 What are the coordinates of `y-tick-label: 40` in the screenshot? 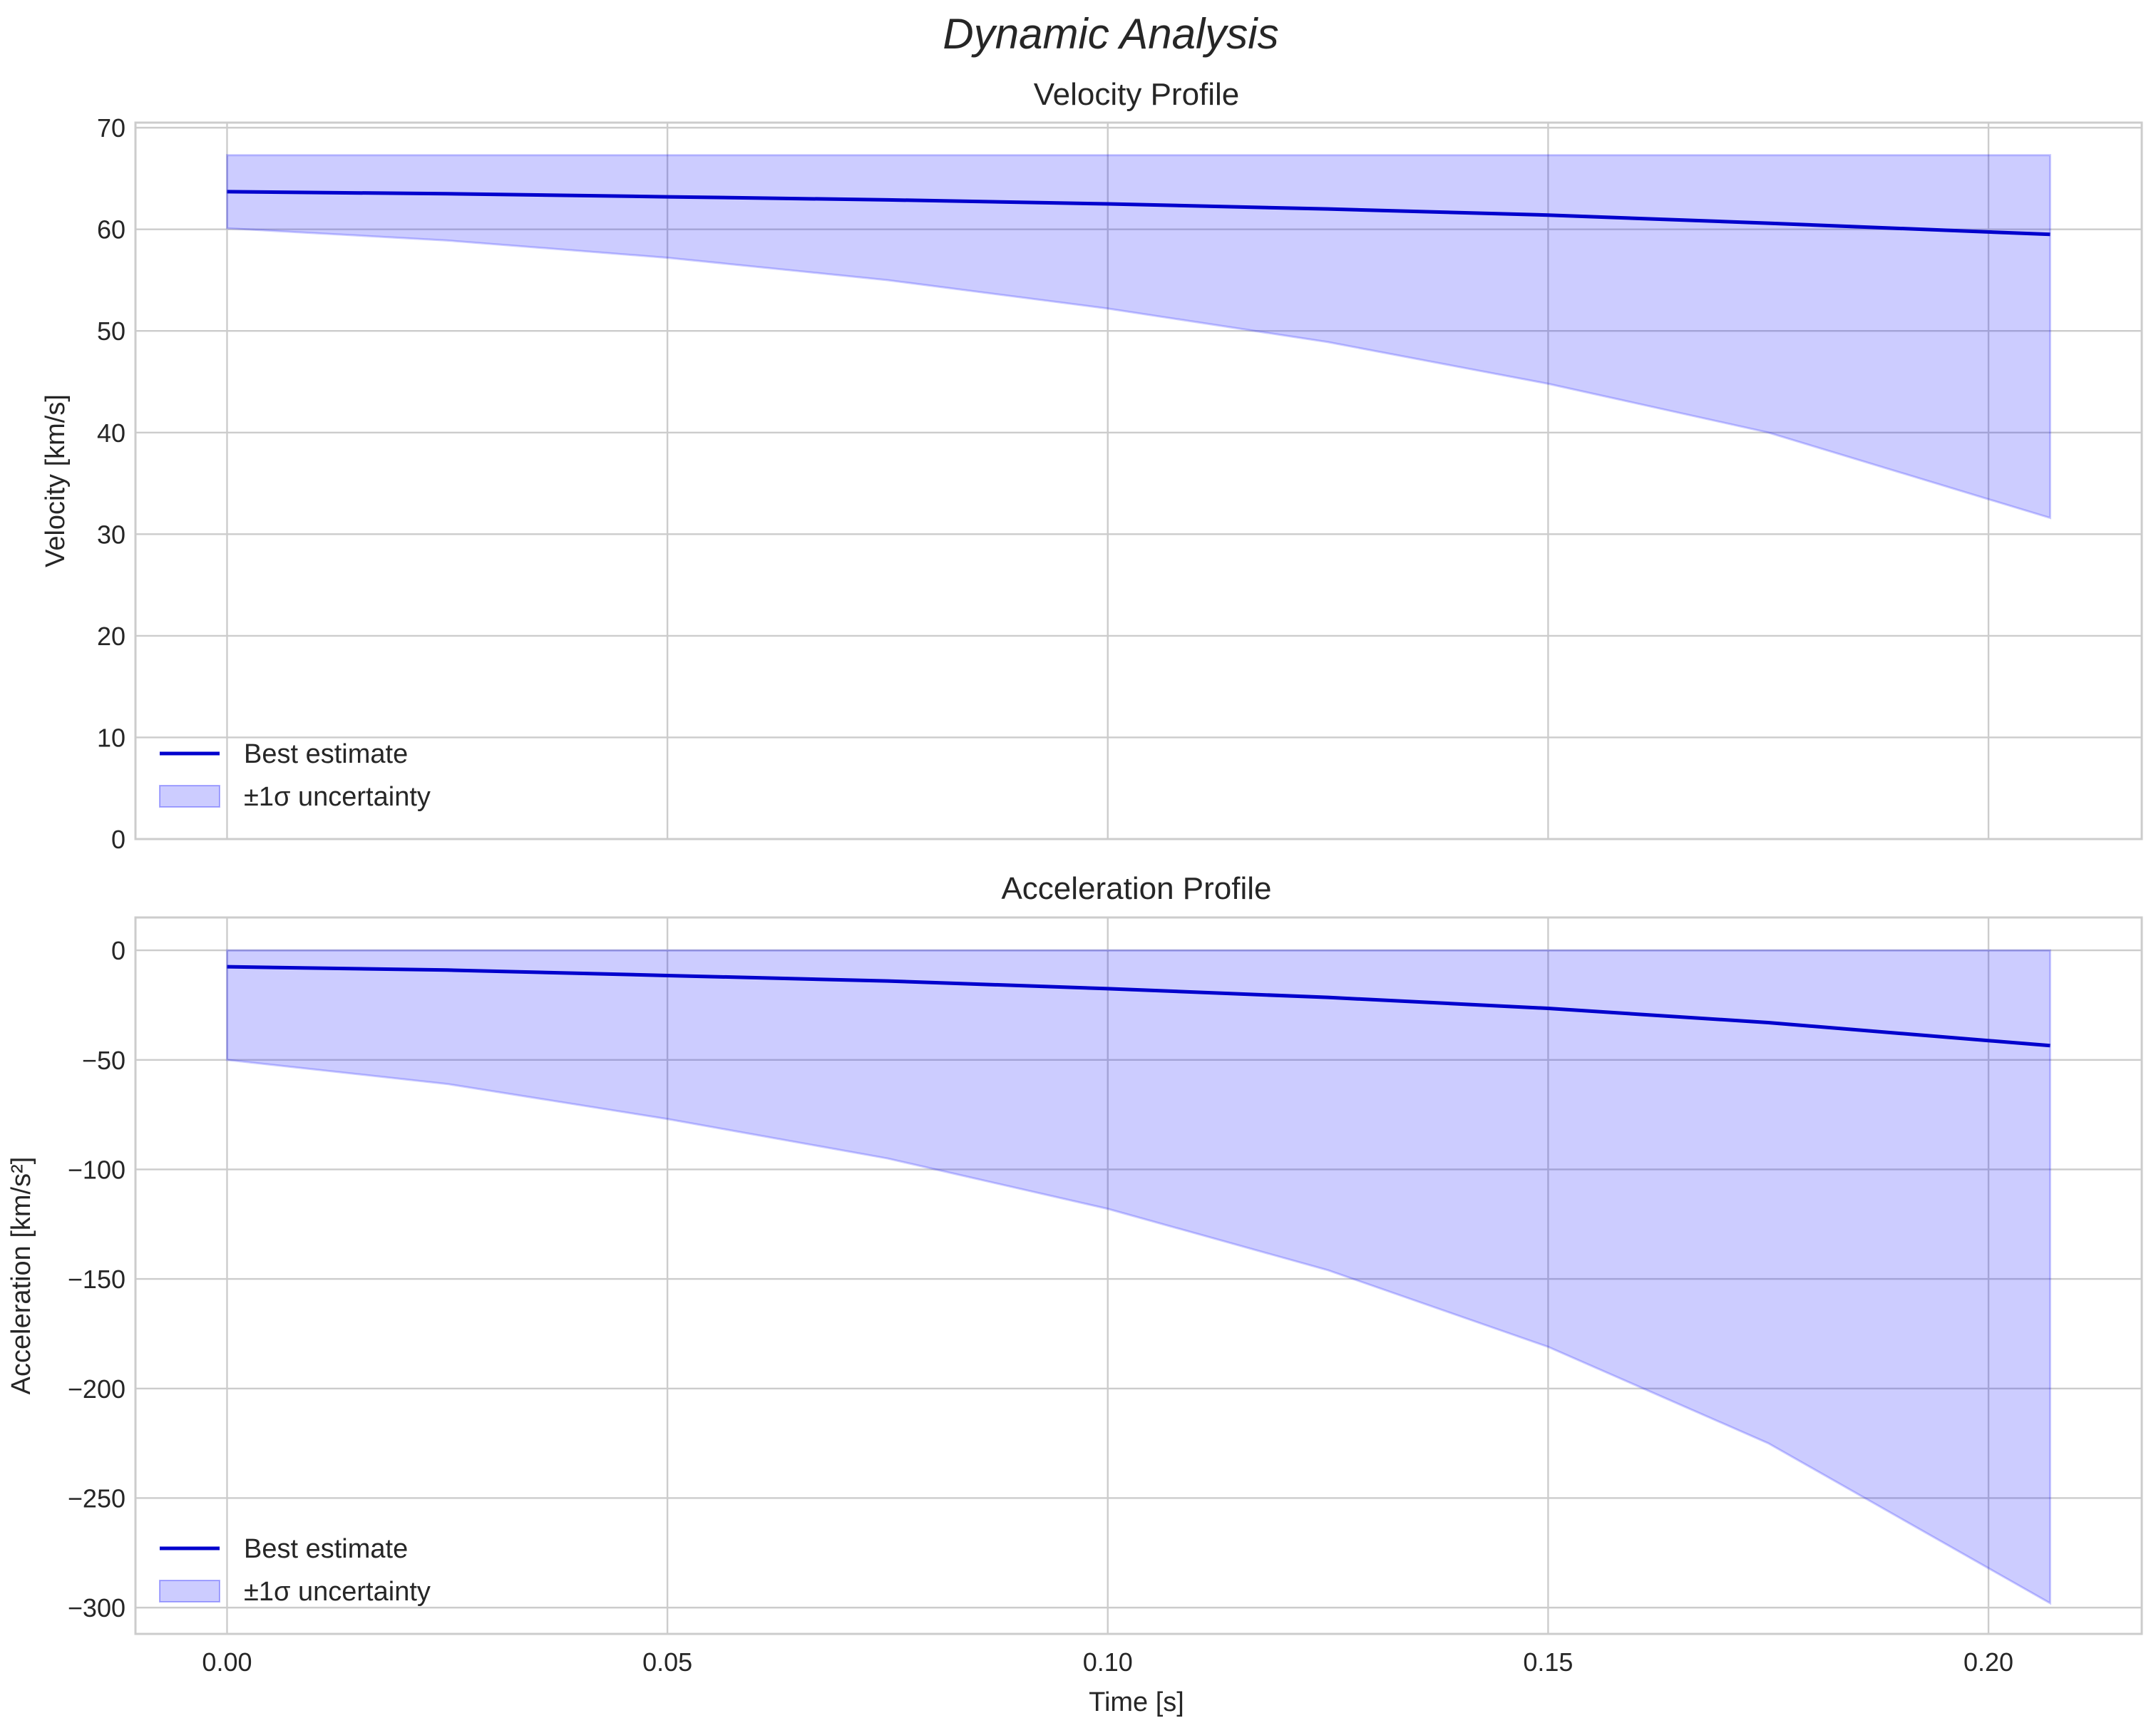 It's located at (111, 433).